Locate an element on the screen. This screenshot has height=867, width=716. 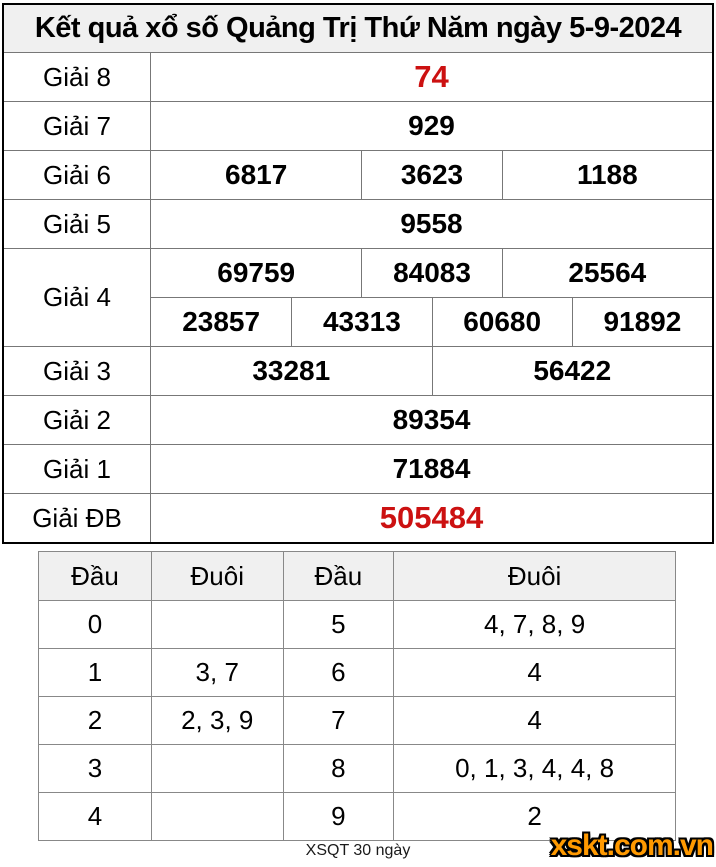
prize-value: 3623 is located at coordinates (431, 175).